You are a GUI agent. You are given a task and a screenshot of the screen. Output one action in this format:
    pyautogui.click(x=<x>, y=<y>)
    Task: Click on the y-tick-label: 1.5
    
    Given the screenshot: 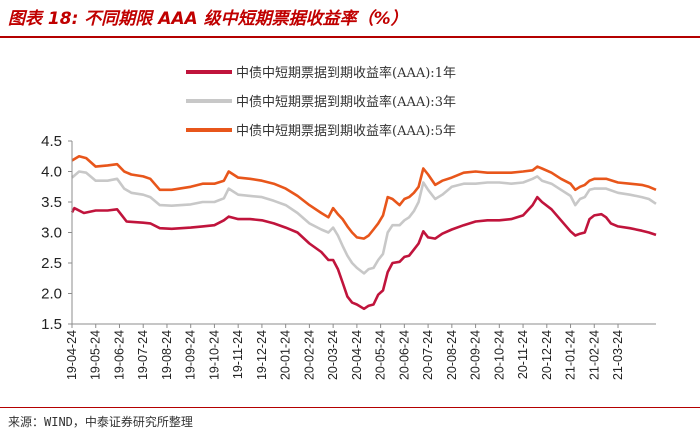 What is the action you would take?
    pyautogui.click(x=51, y=324)
    